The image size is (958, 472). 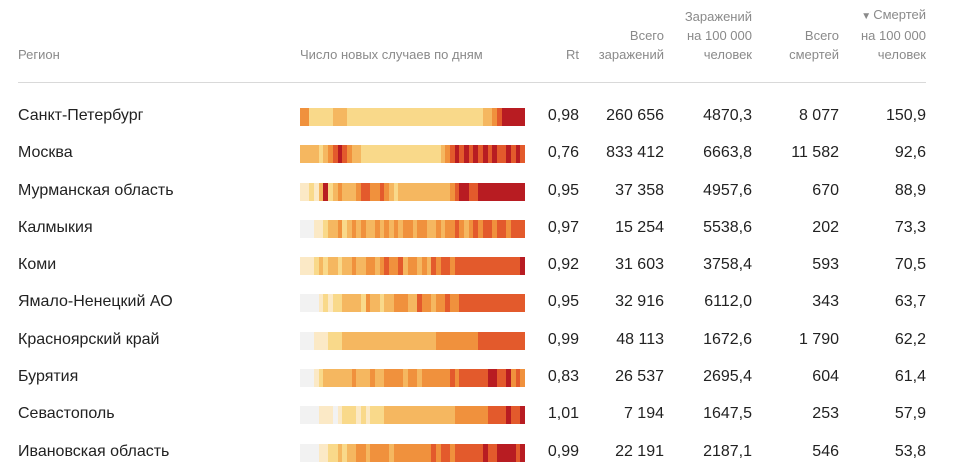 What do you see at coordinates (563, 265) in the screenshot?
I see `rt-value: 0,92` at bounding box center [563, 265].